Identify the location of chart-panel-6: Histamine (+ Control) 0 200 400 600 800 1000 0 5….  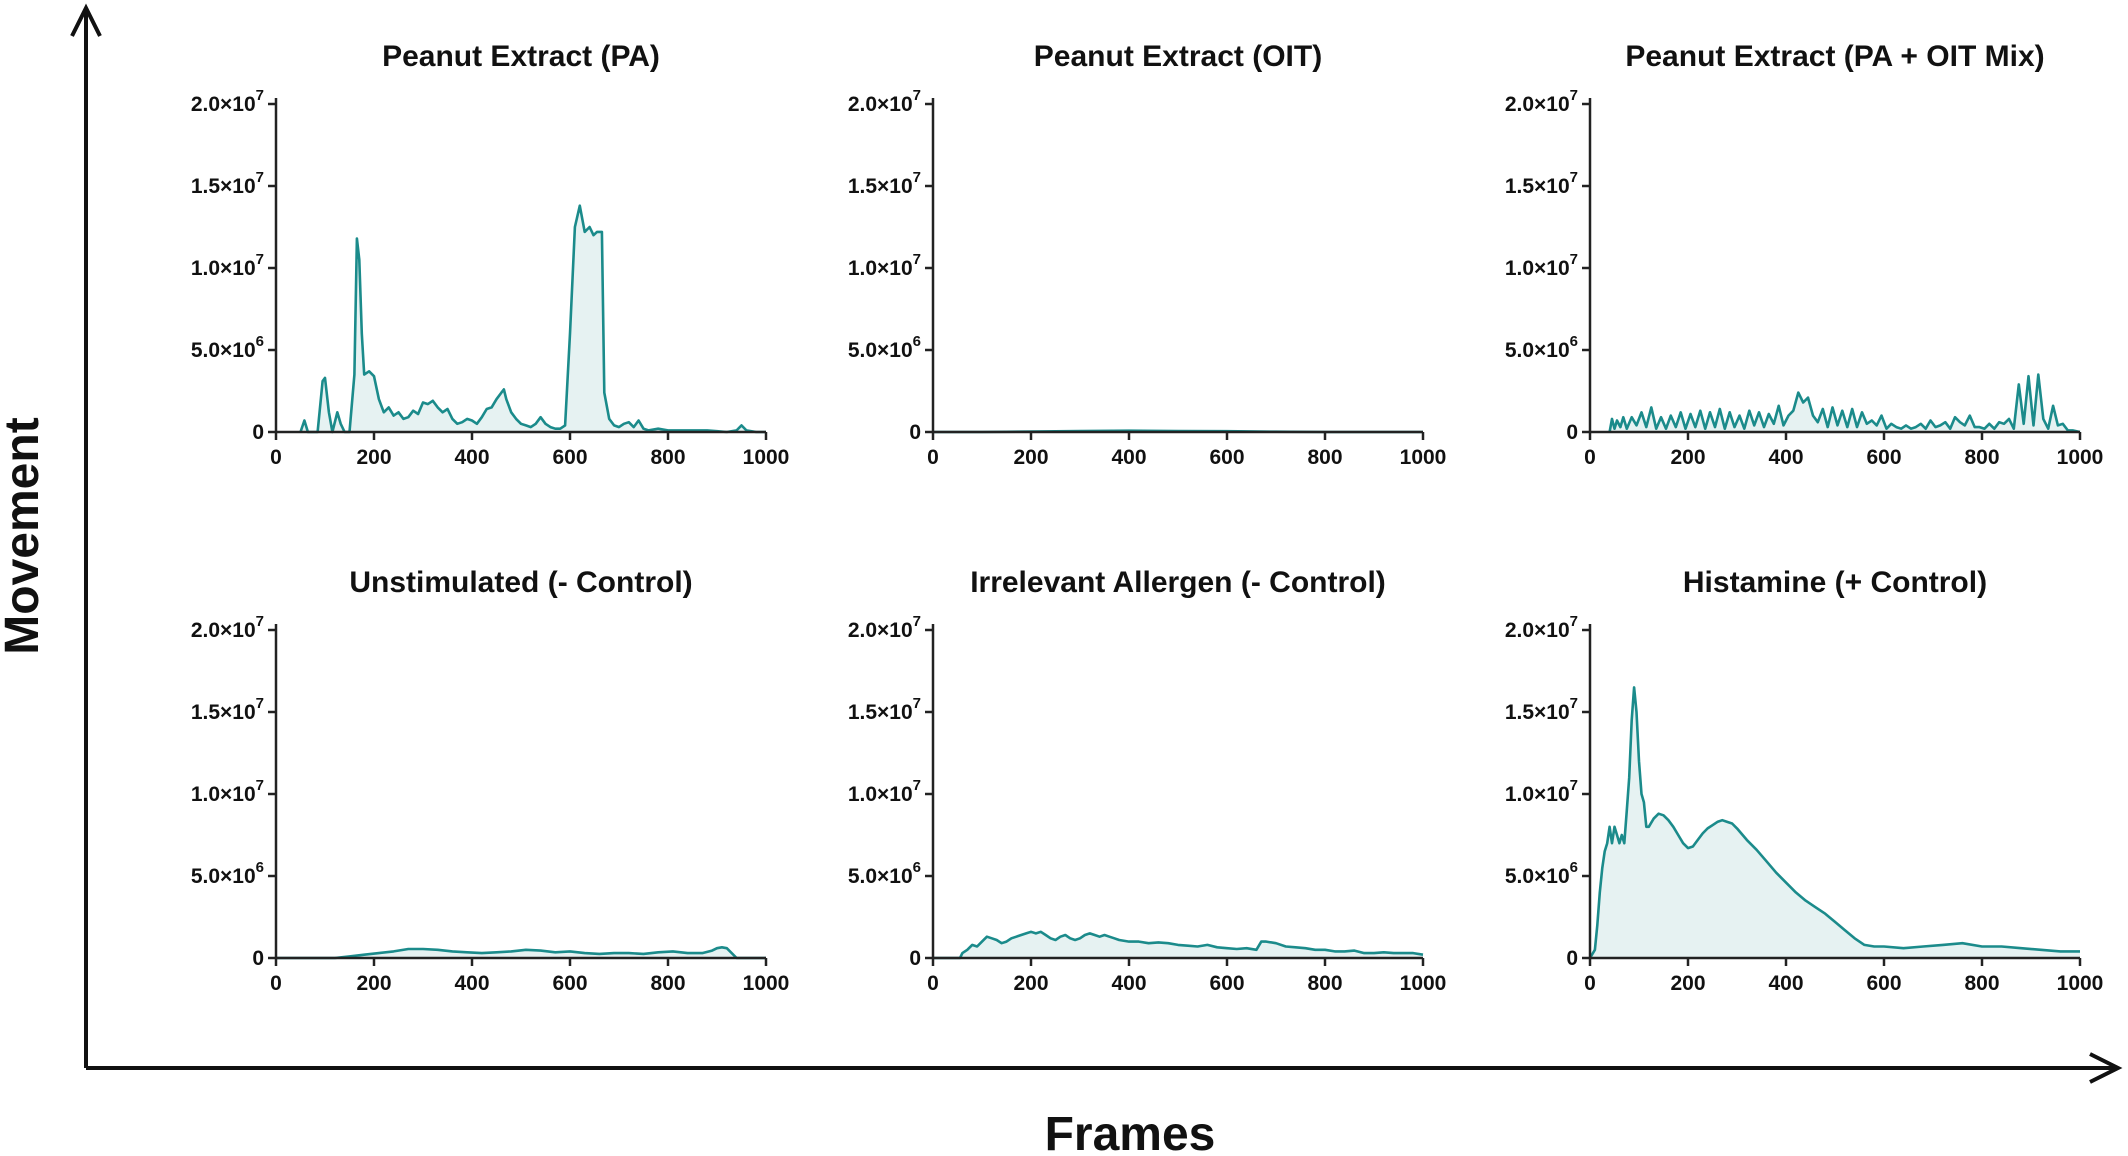
(1804, 780).